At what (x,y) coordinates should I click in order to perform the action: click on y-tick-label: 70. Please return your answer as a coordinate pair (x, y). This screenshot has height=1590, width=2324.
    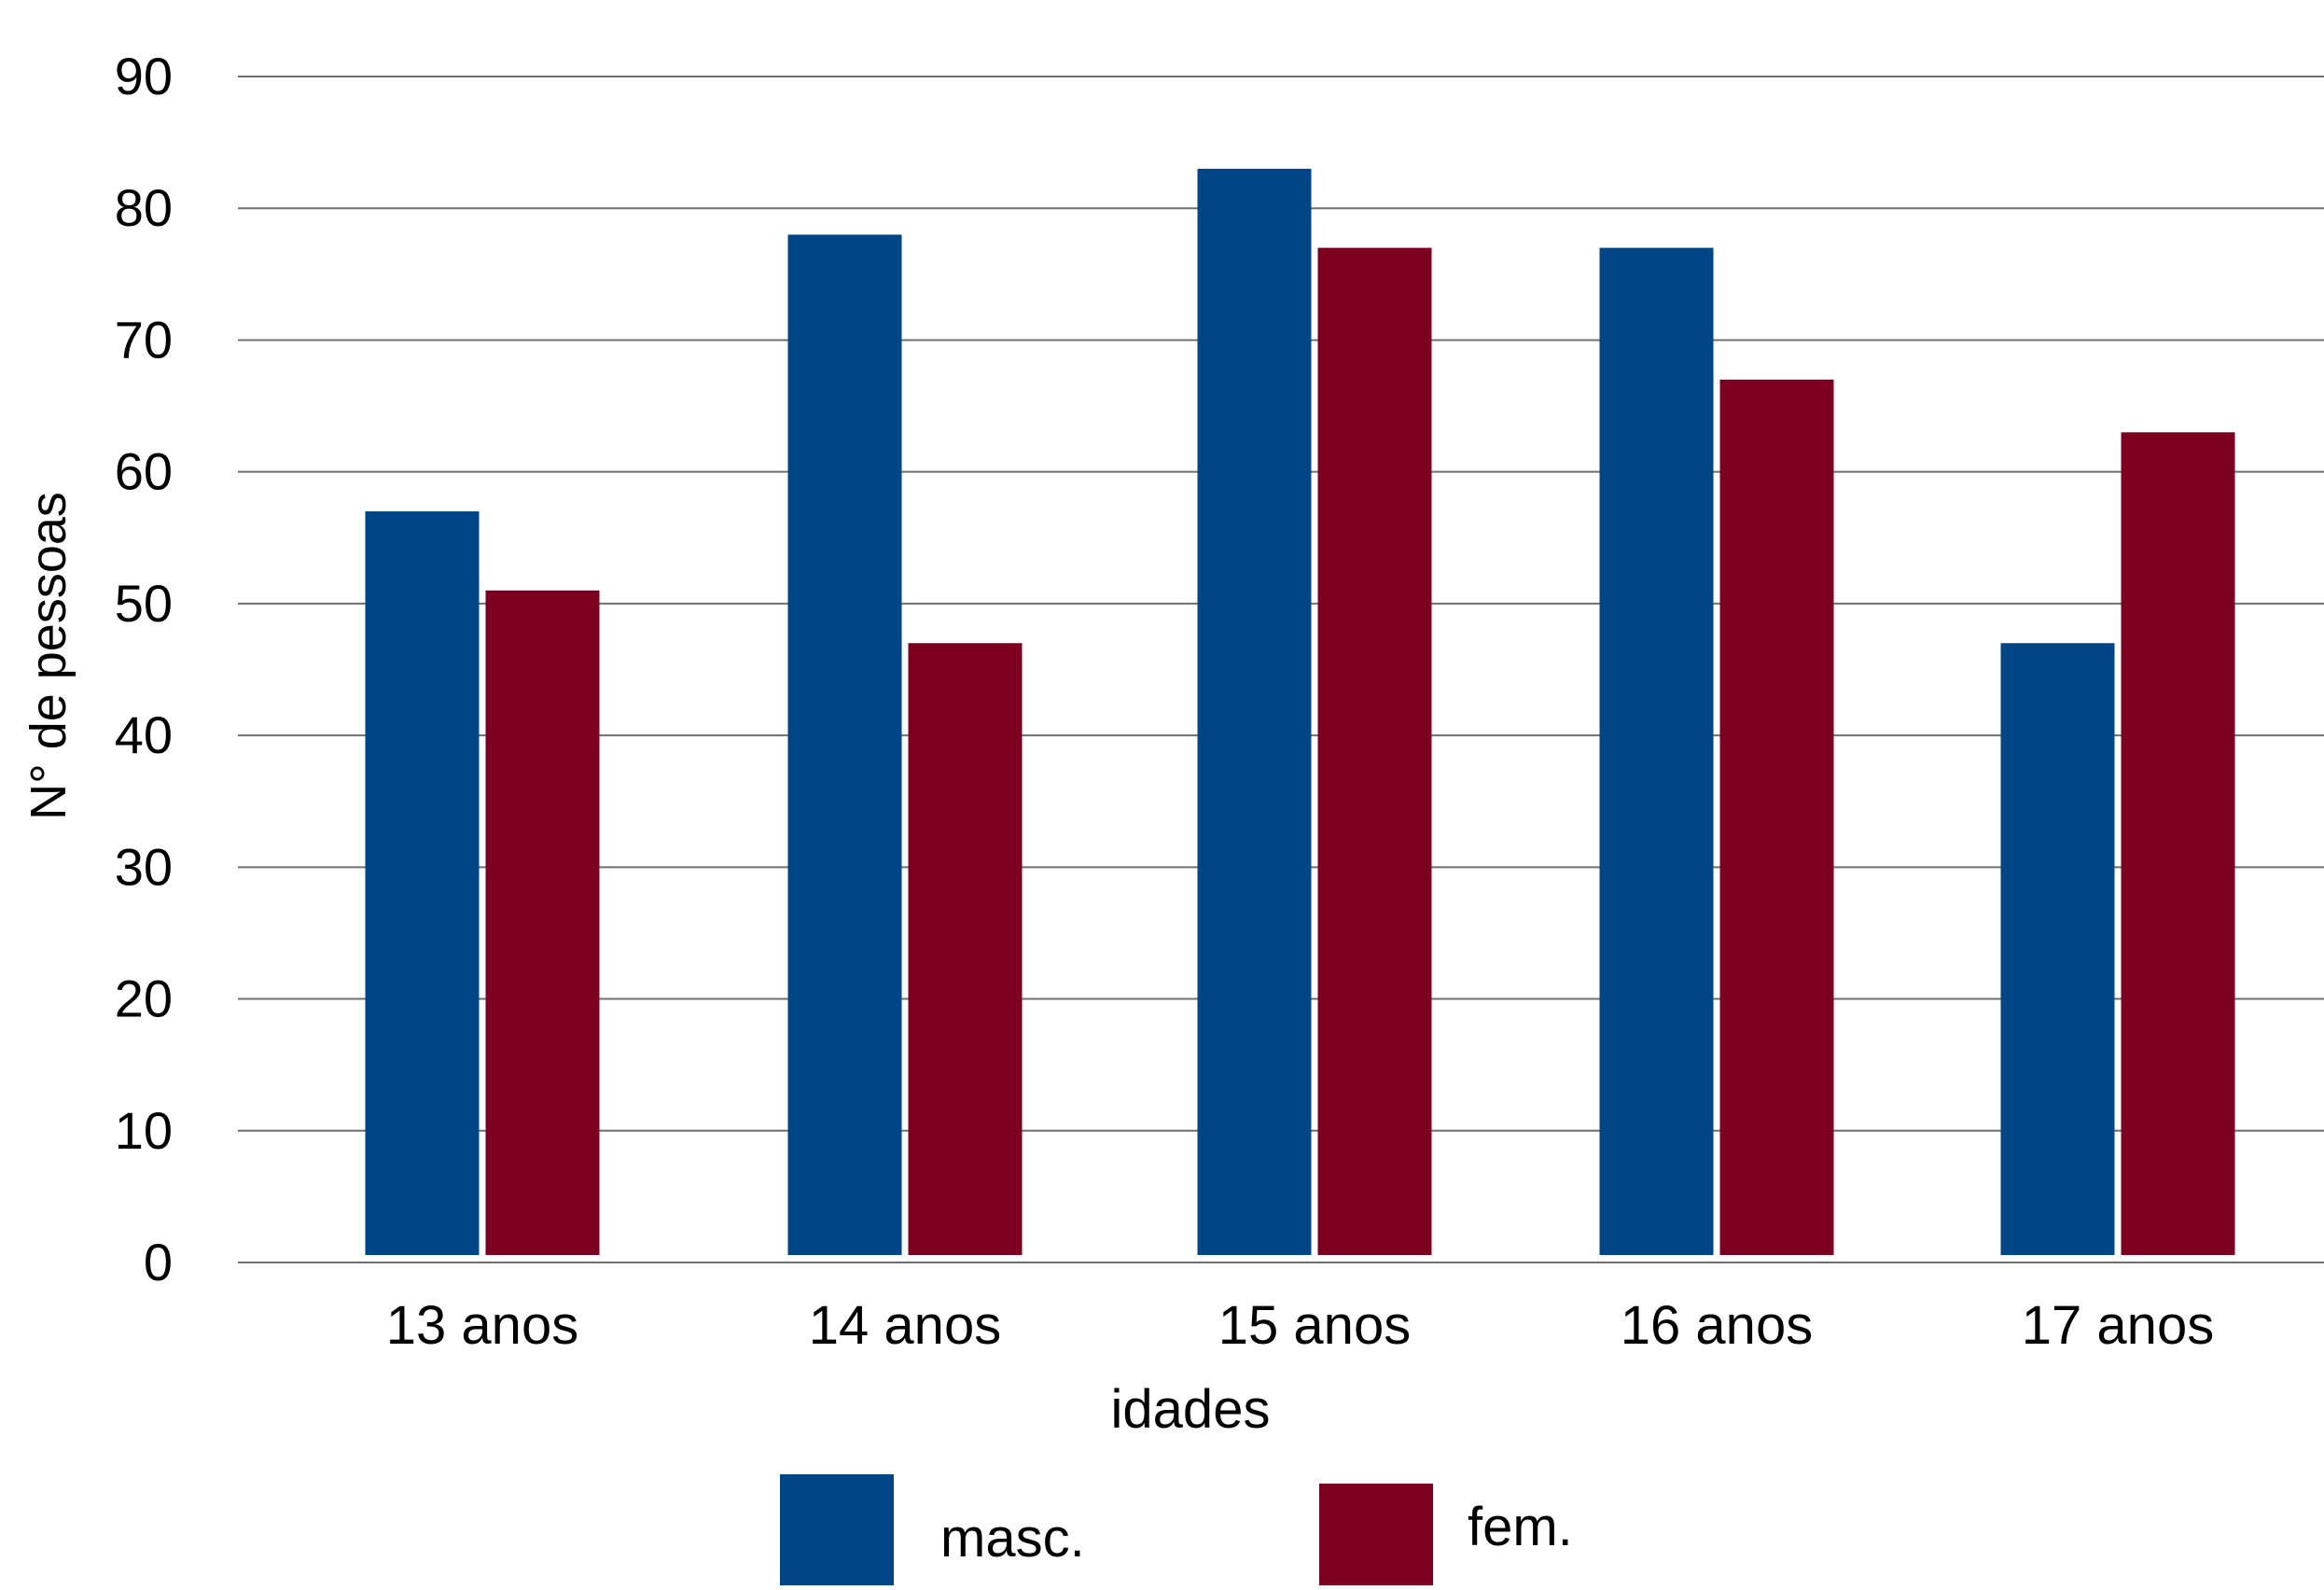
    Looking at the image, I should click on (144, 339).